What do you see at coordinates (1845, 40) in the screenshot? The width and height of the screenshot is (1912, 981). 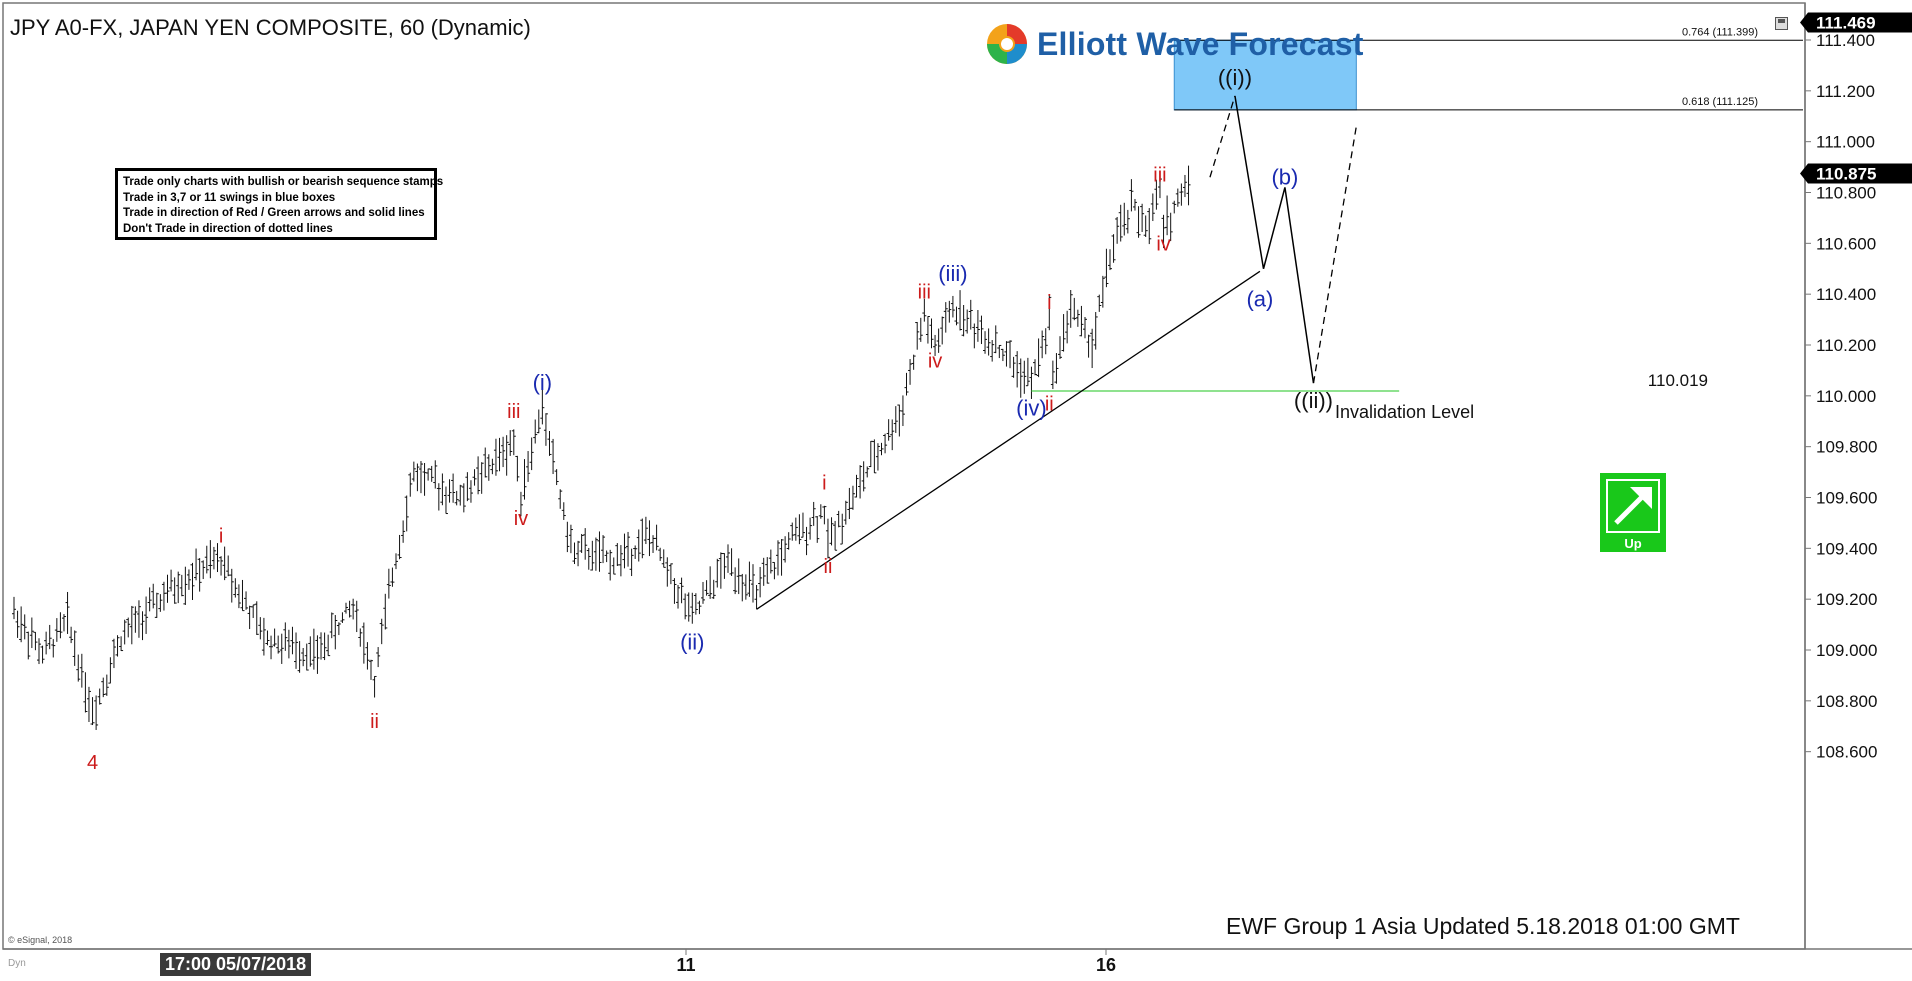 I see `y-tick-label: 111.400` at bounding box center [1845, 40].